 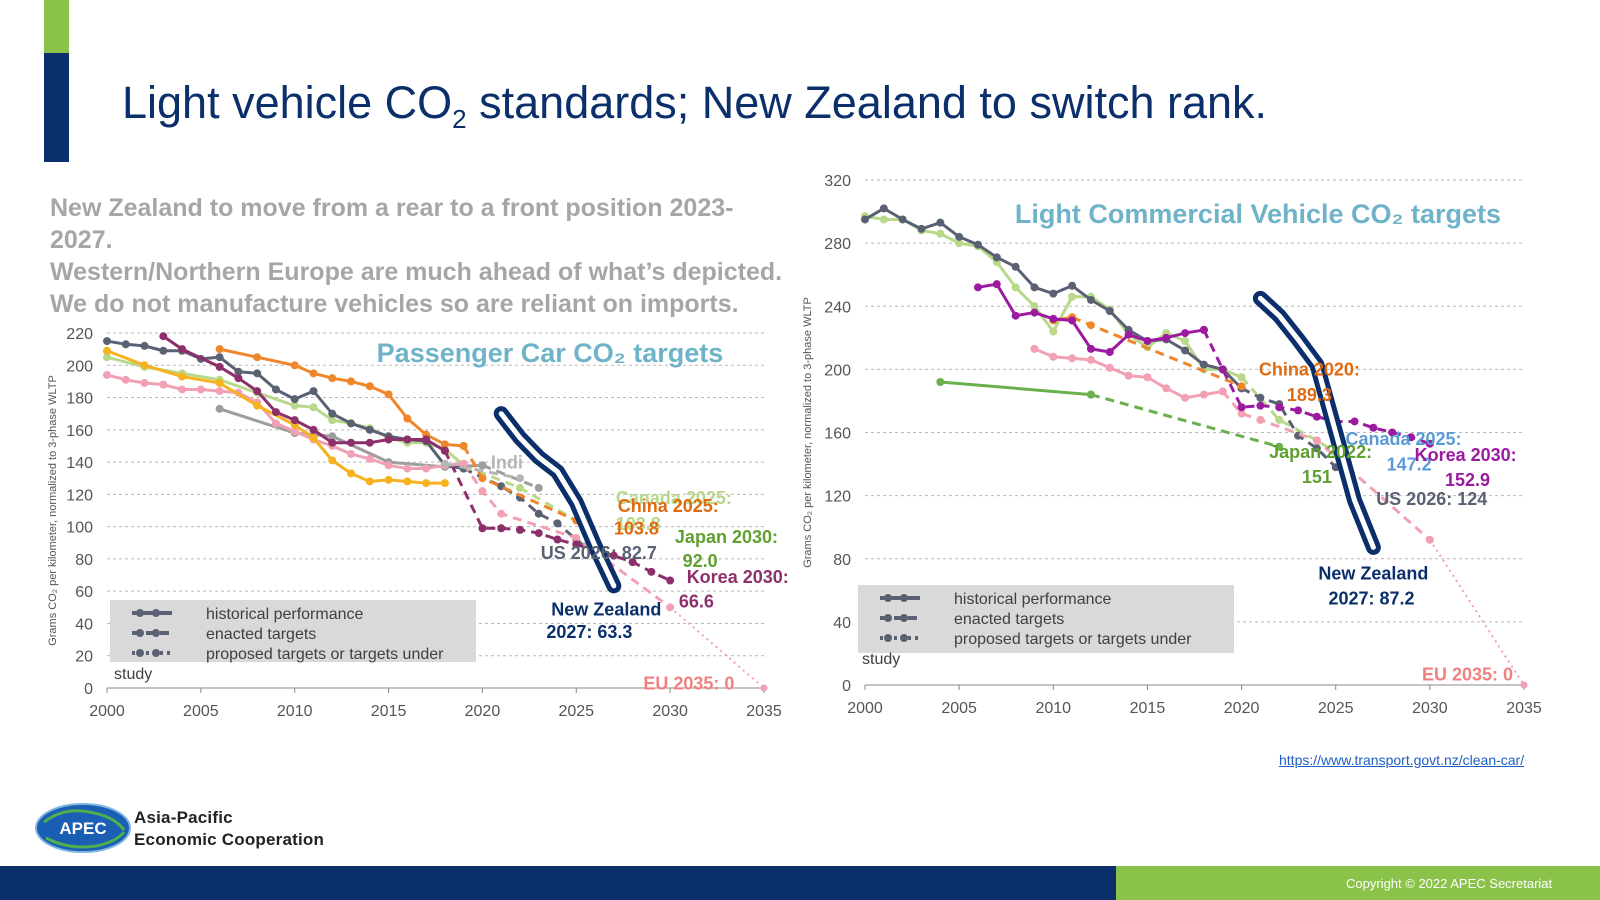 I want to click on x-tick-label: 2015, so click(x=1148, y=708).